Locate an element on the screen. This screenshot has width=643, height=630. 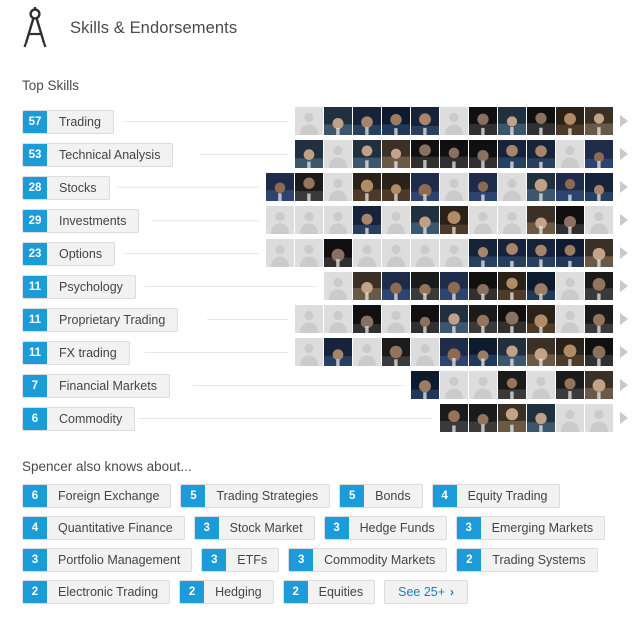
skill-pill: 53 Technical Analysis is located at coordinates (98, 154).